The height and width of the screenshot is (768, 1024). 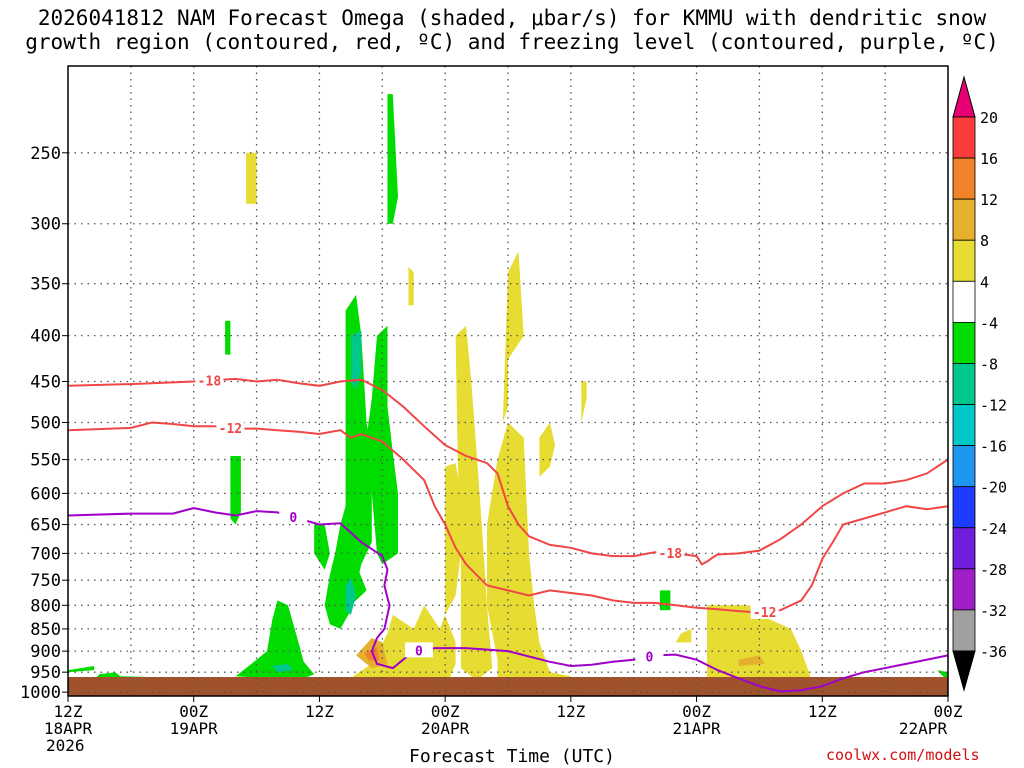 I want to click on credit-text: coolwx.com/models, so click(x=903, y=755).